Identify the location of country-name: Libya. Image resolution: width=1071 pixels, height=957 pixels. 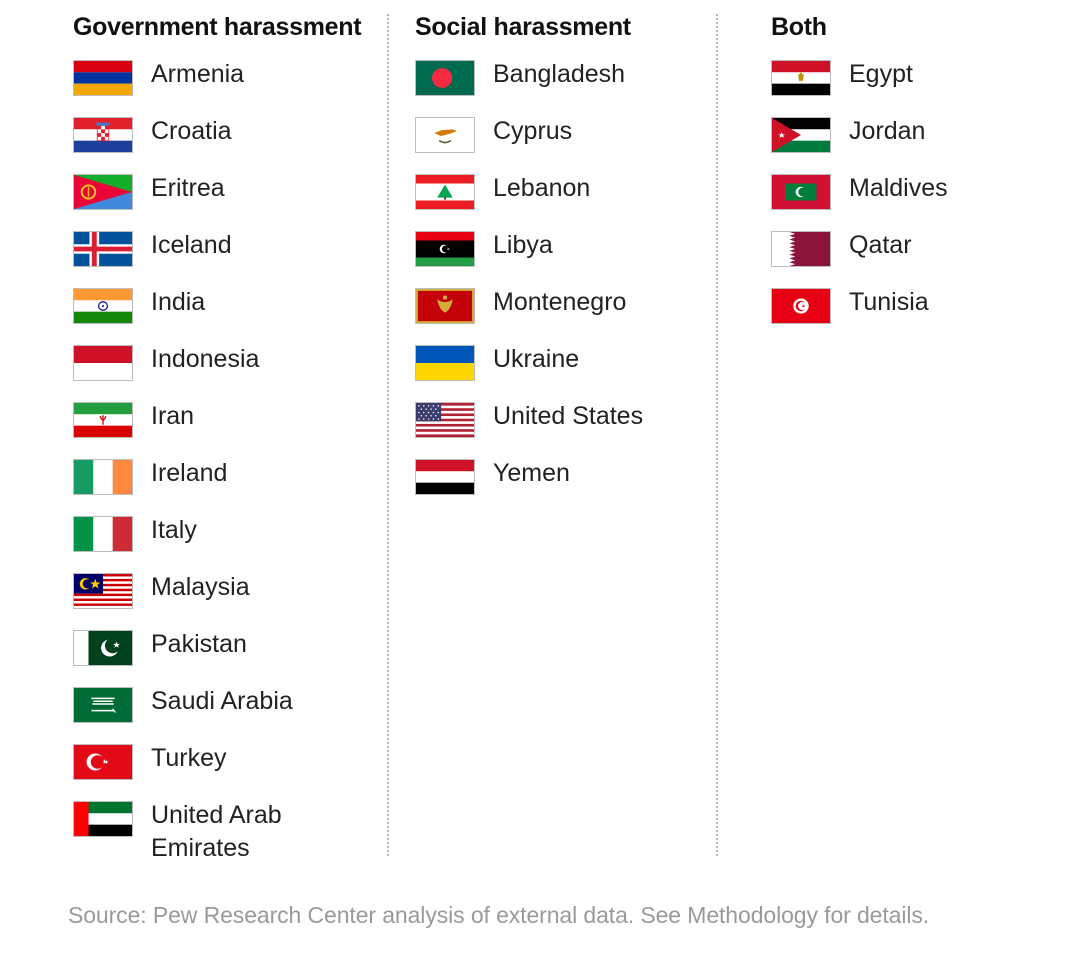
(523, 245).